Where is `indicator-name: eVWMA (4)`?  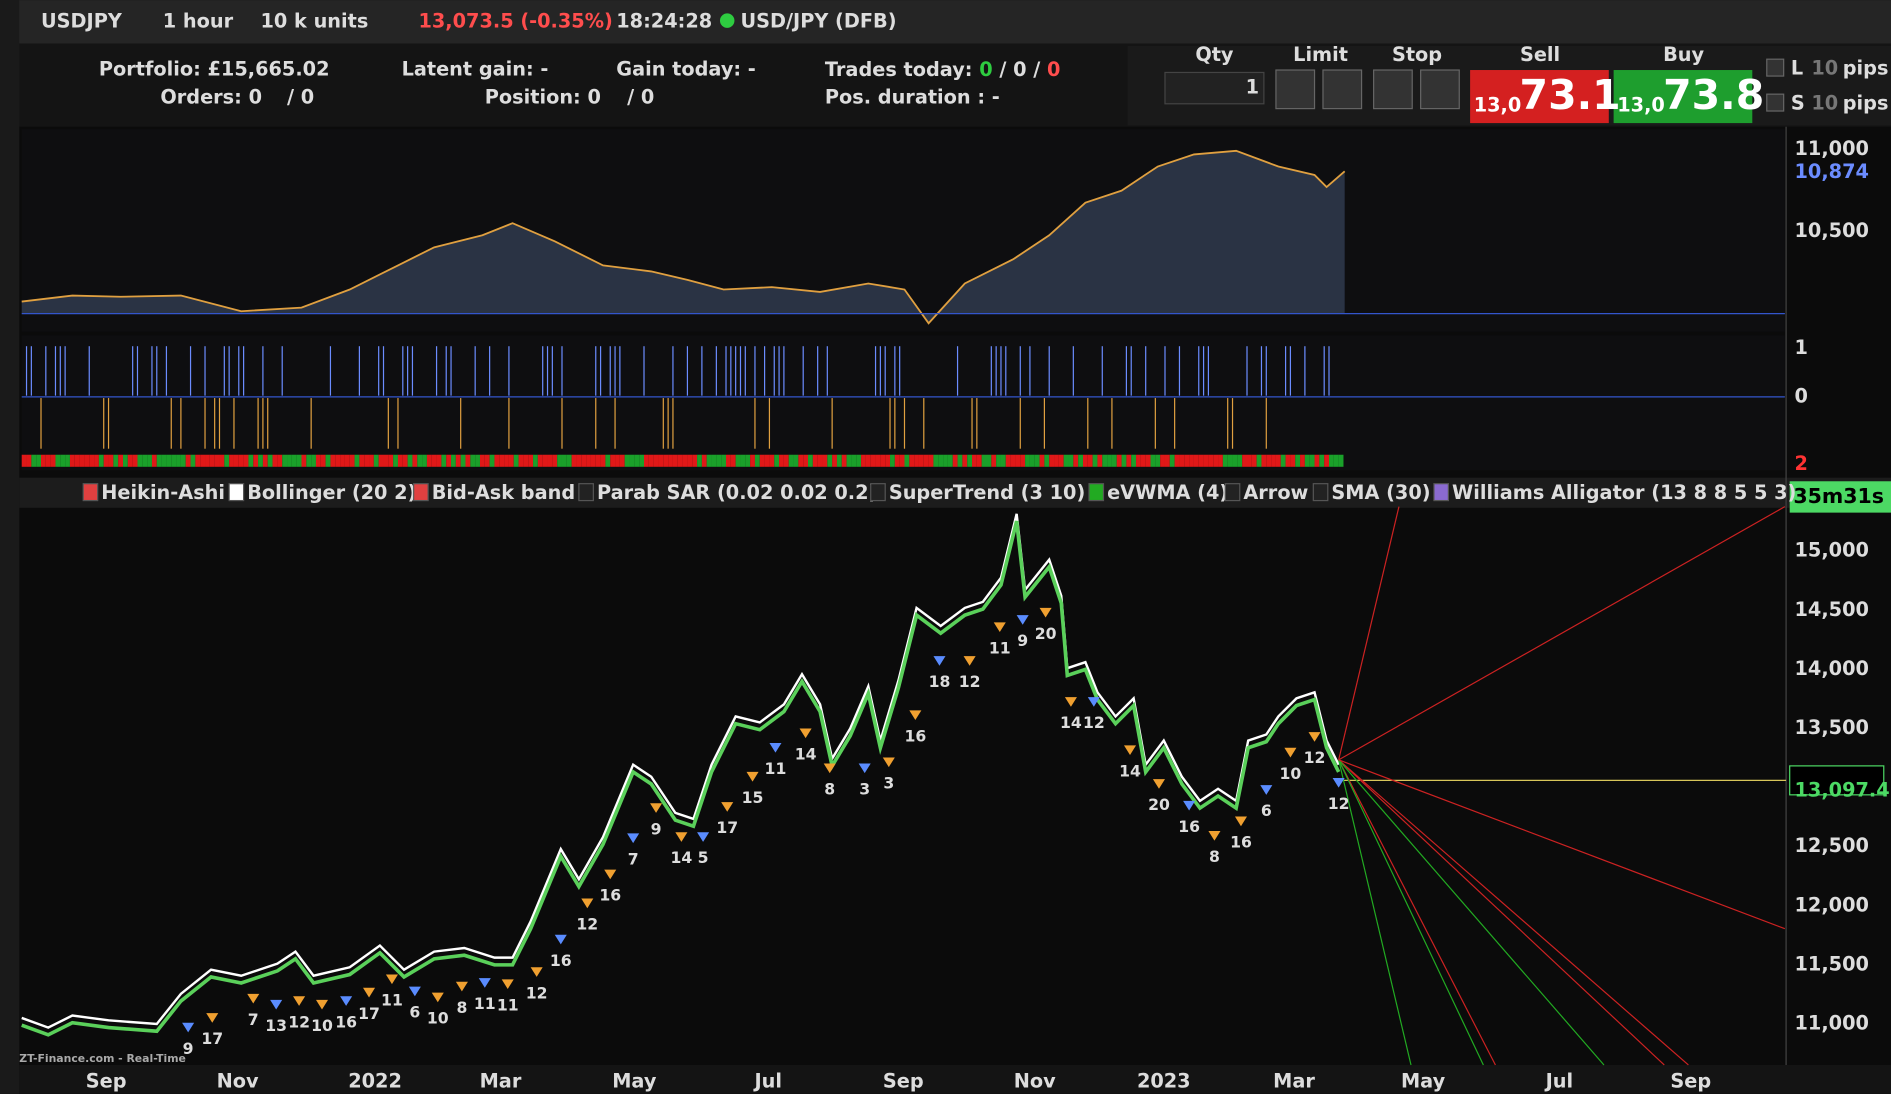 indicator-name: eVWMA (4) is located at coordinates (1167, 492).